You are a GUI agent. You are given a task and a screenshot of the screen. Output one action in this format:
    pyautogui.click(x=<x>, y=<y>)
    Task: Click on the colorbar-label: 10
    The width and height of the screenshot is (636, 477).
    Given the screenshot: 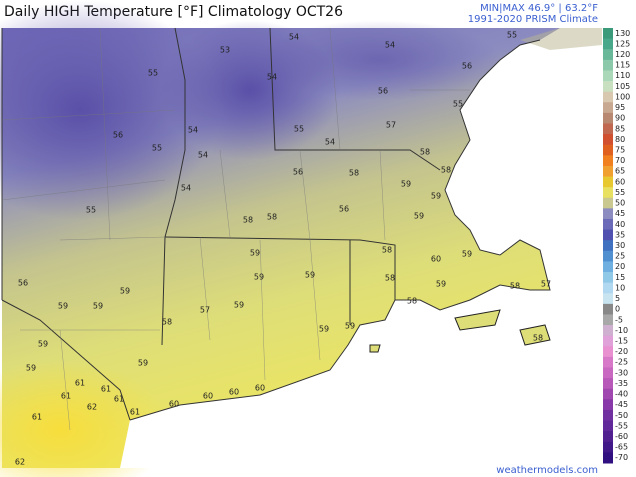 What is the action you would take?
    pyautogui.click(x=620, y=287)
    